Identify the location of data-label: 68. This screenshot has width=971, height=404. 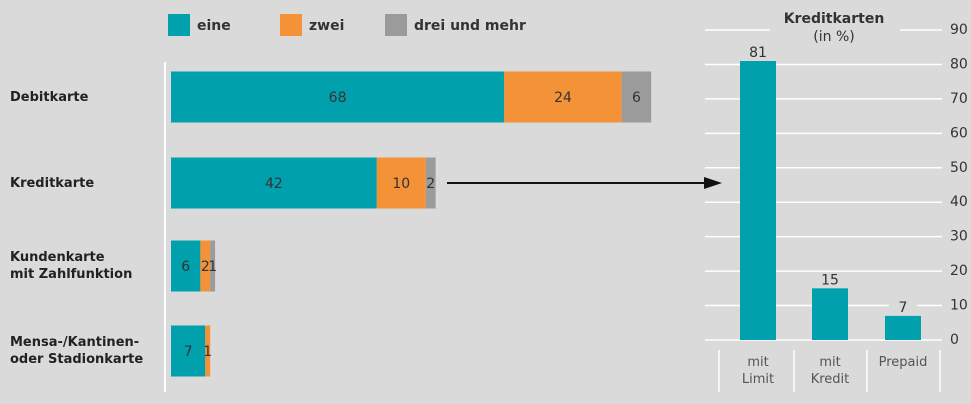
(338, 98).